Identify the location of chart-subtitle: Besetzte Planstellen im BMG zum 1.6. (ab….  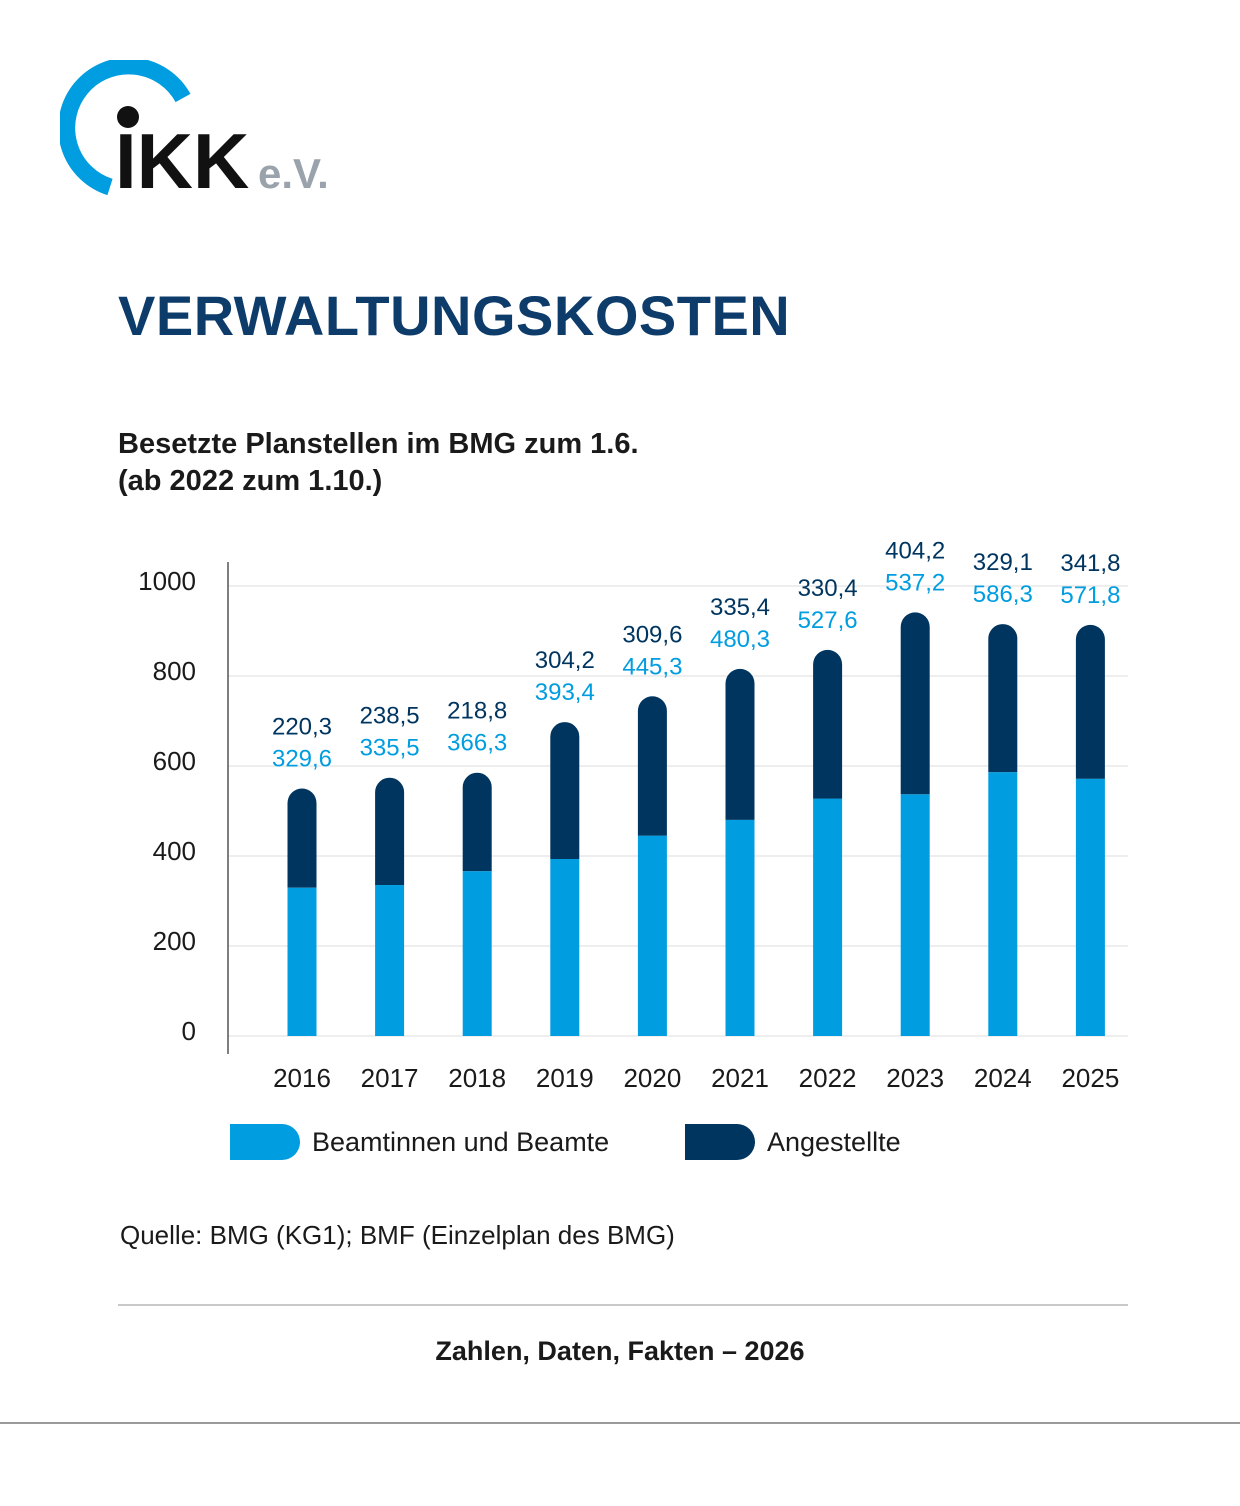
(378, 463).